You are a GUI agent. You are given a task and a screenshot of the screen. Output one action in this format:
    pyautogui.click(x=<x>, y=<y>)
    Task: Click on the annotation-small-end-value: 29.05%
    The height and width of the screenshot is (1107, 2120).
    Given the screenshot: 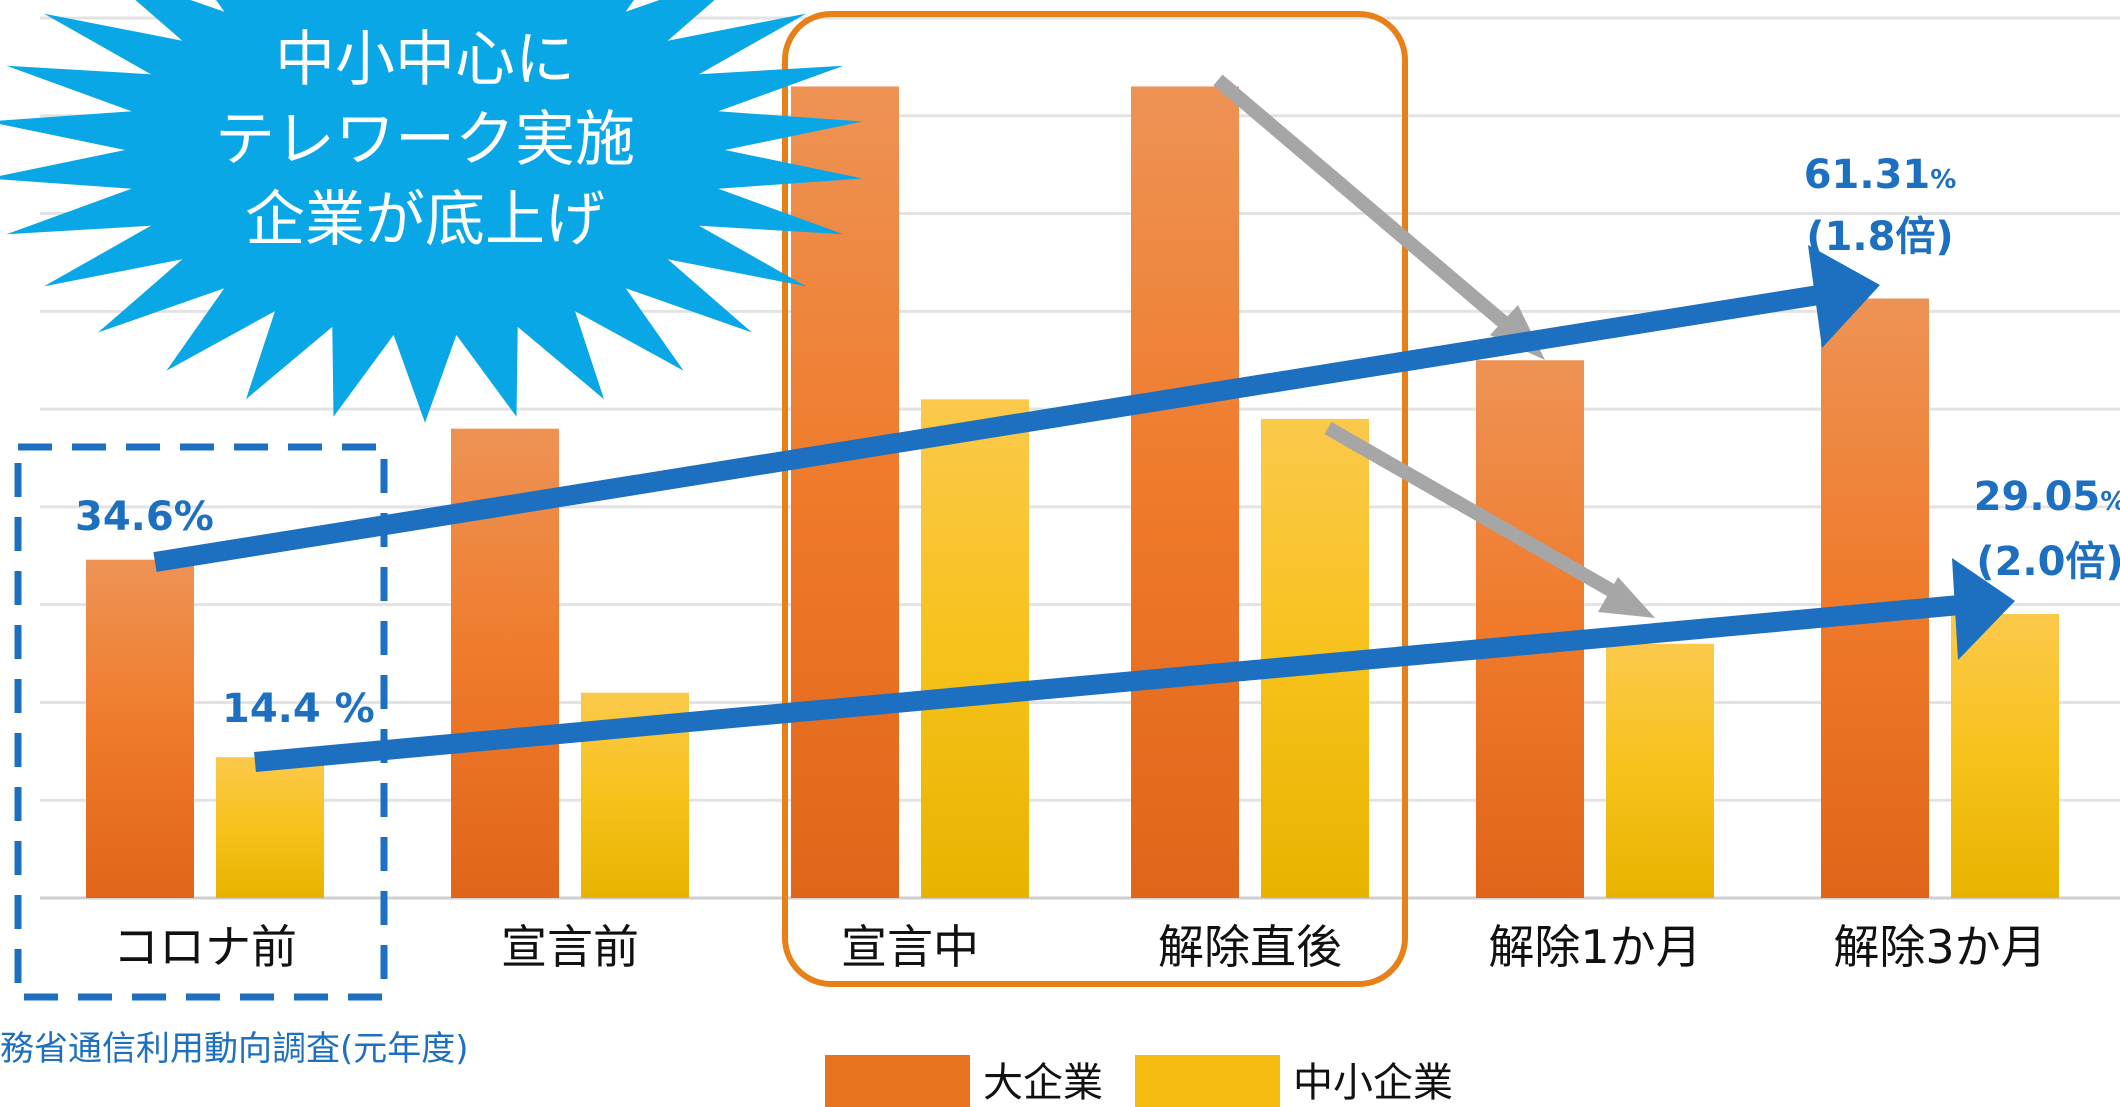 What is the action you would take?
    pyautogui.click(x=2047, y=497)
    